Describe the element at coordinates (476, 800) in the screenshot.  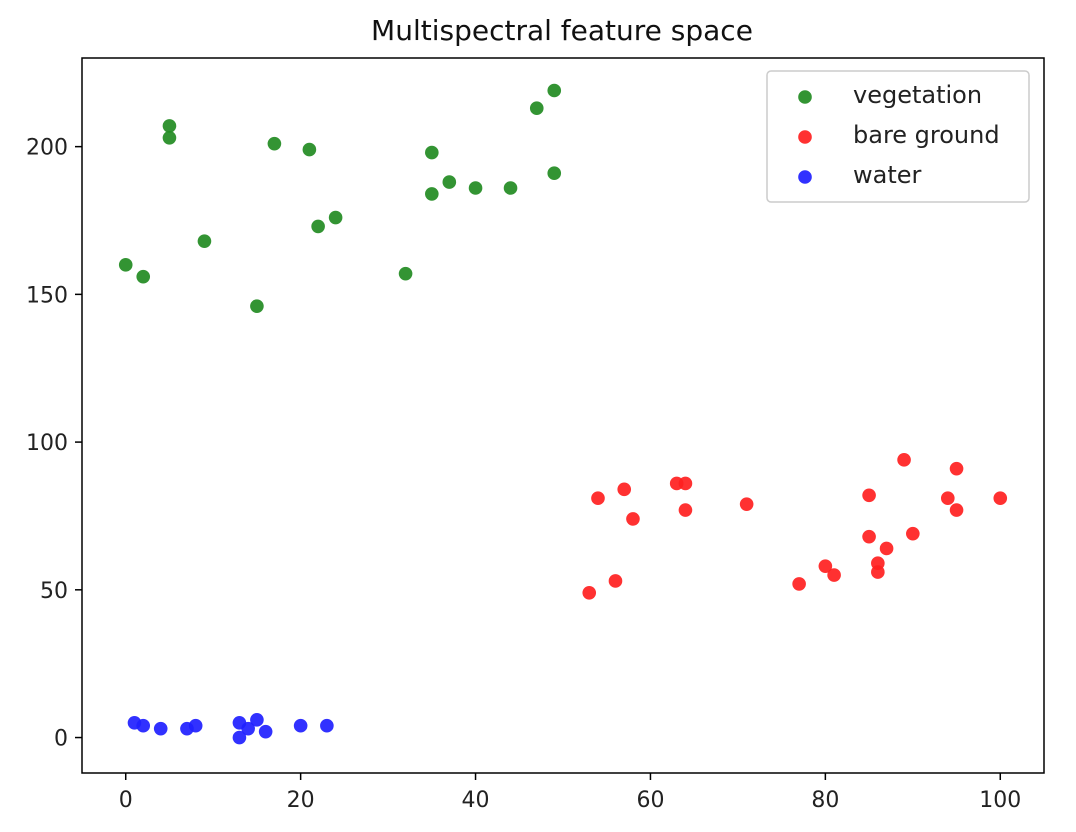
I see `x-tick-label: 40` at that location.